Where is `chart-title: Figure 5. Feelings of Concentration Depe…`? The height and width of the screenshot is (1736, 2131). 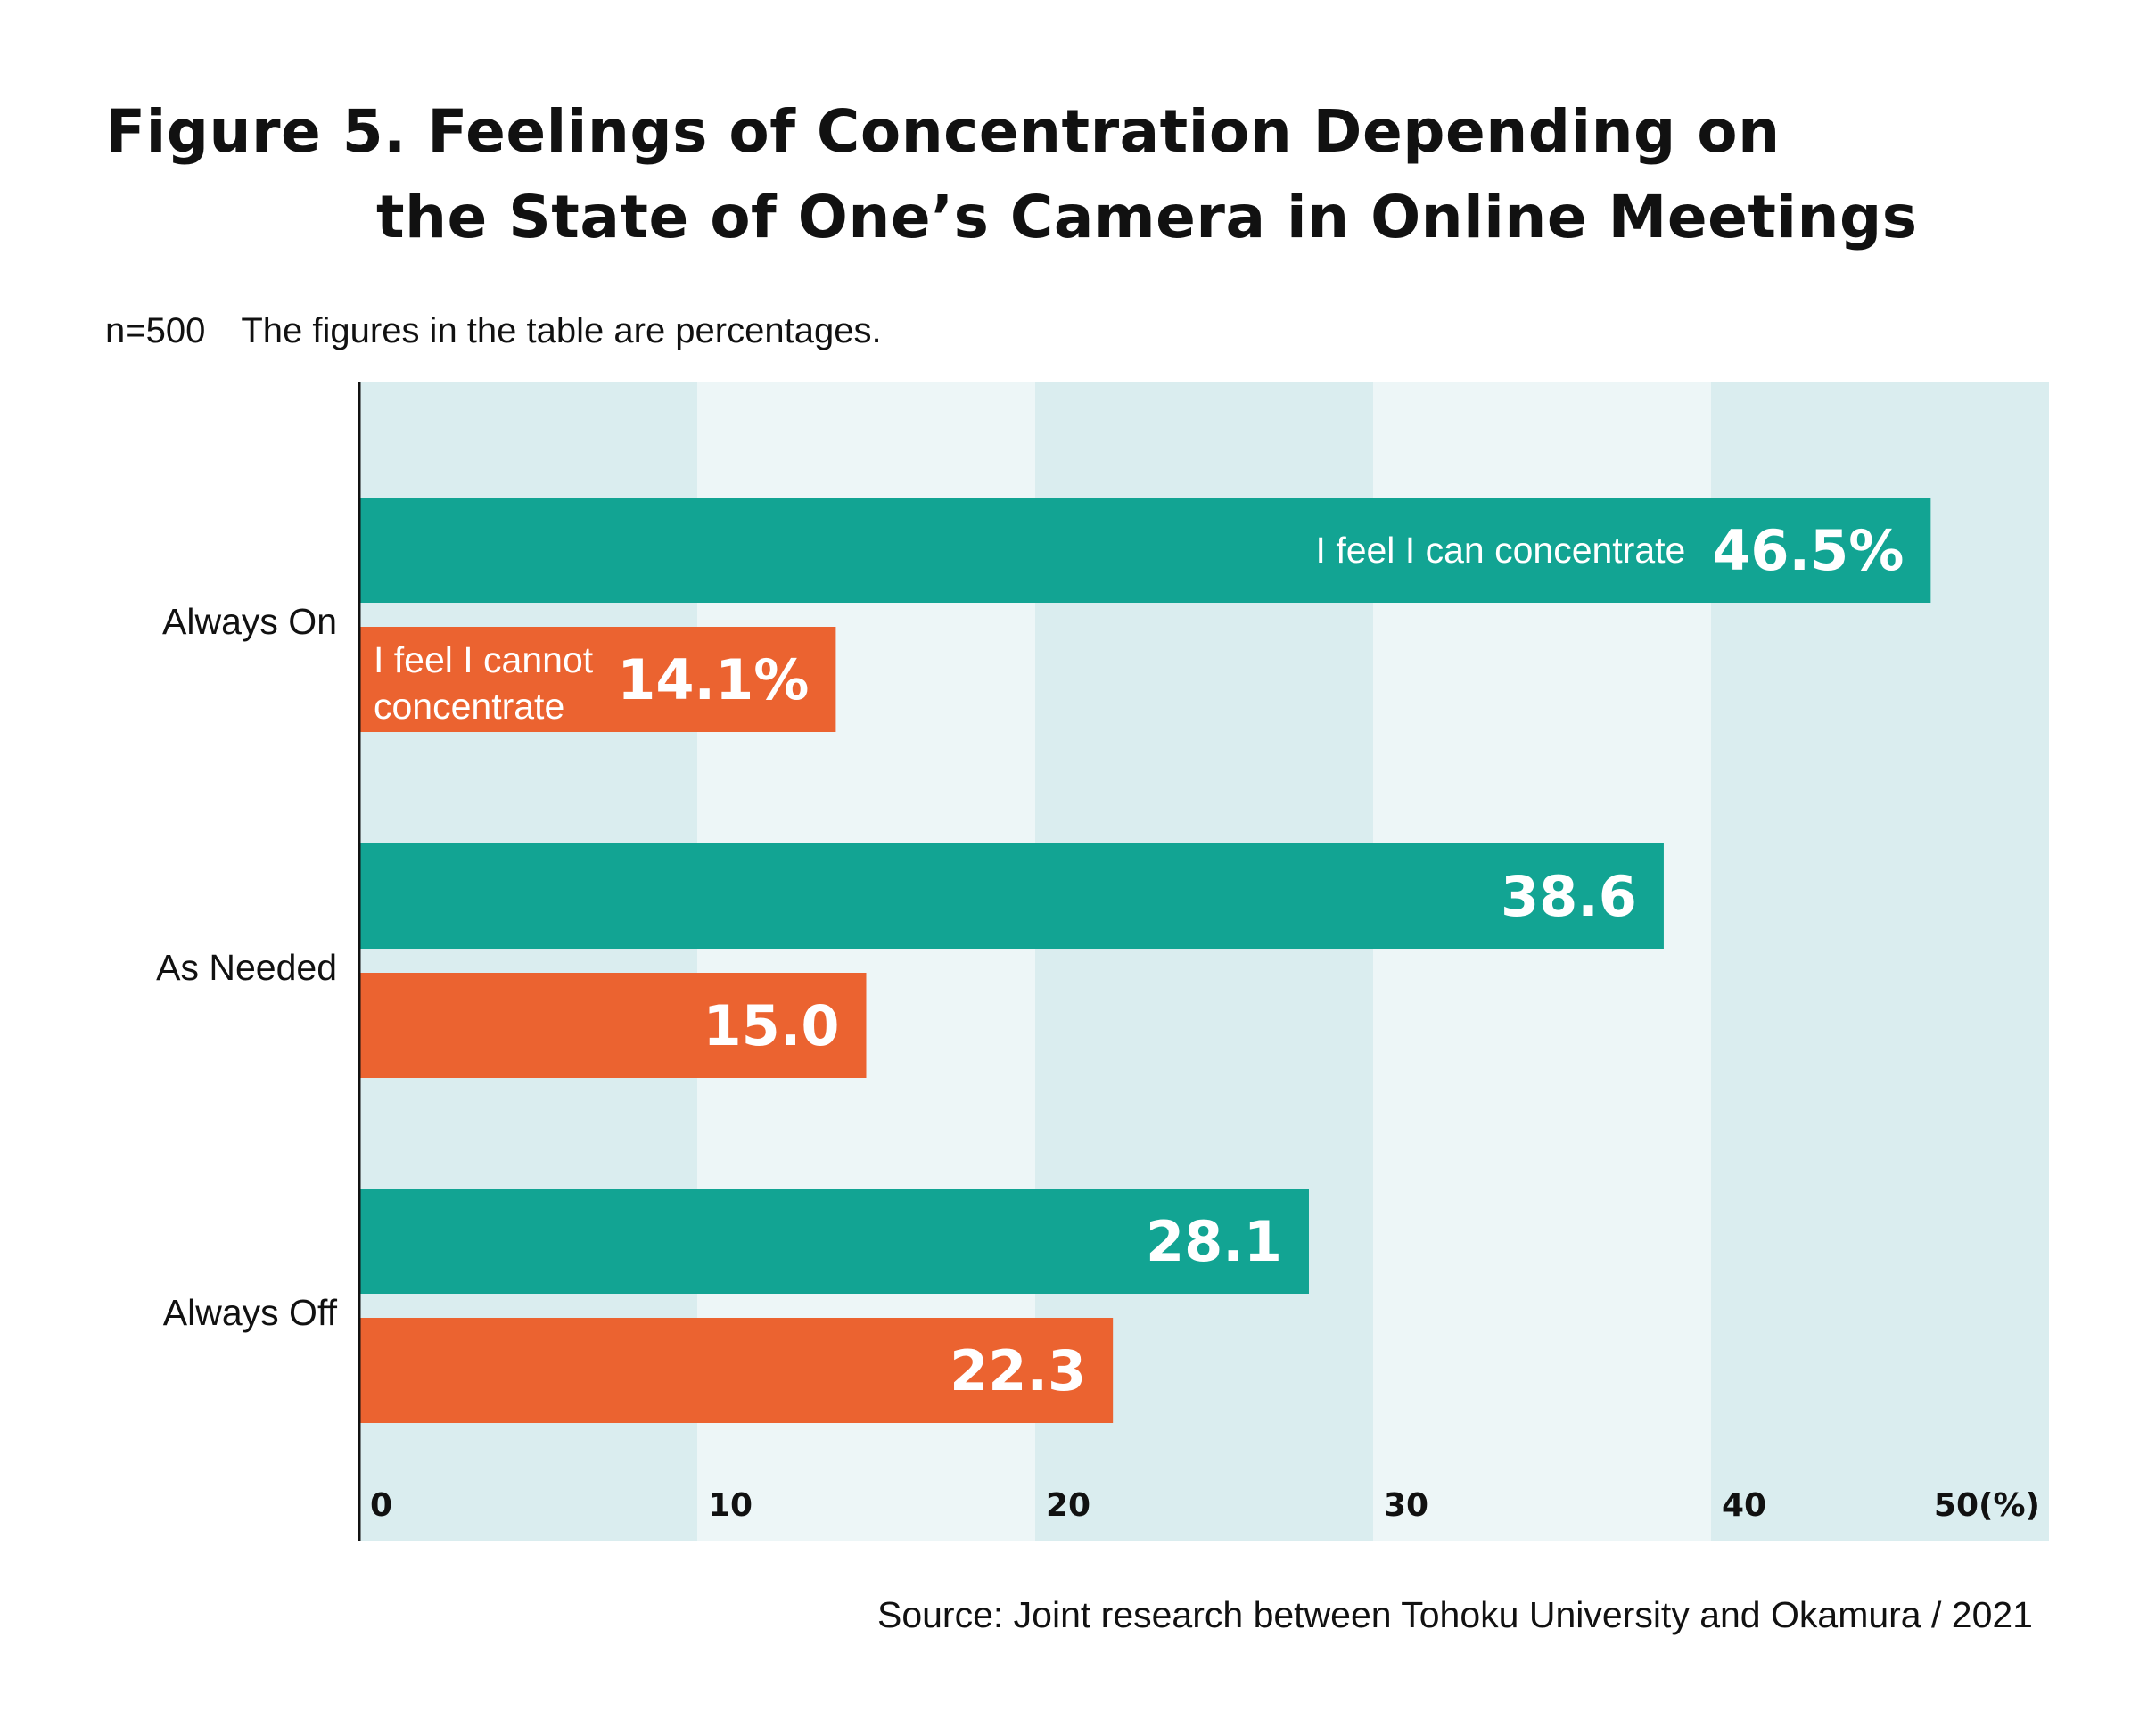 chart-title: Figure 5. Feelings of Concentration Depe… is located at coordinates (1011, 175).